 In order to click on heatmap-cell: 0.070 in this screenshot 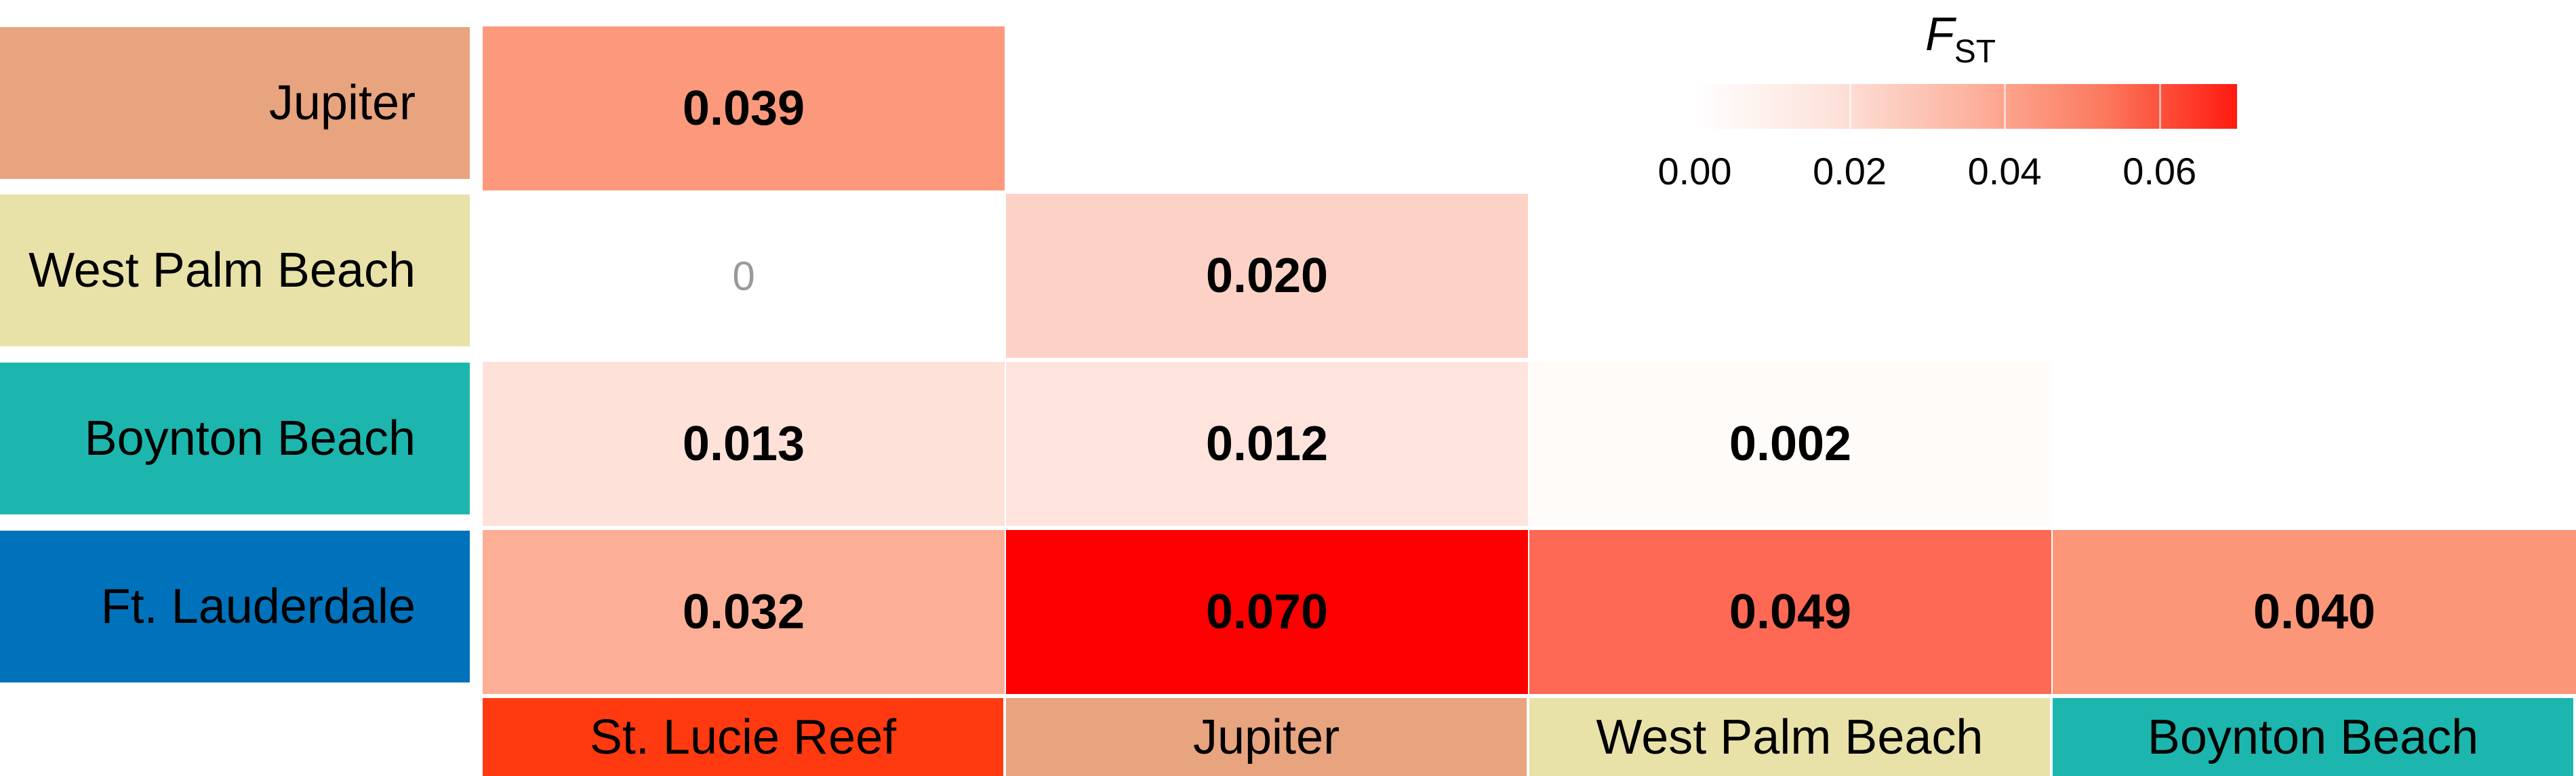, I will do `click(1267, 612)`.